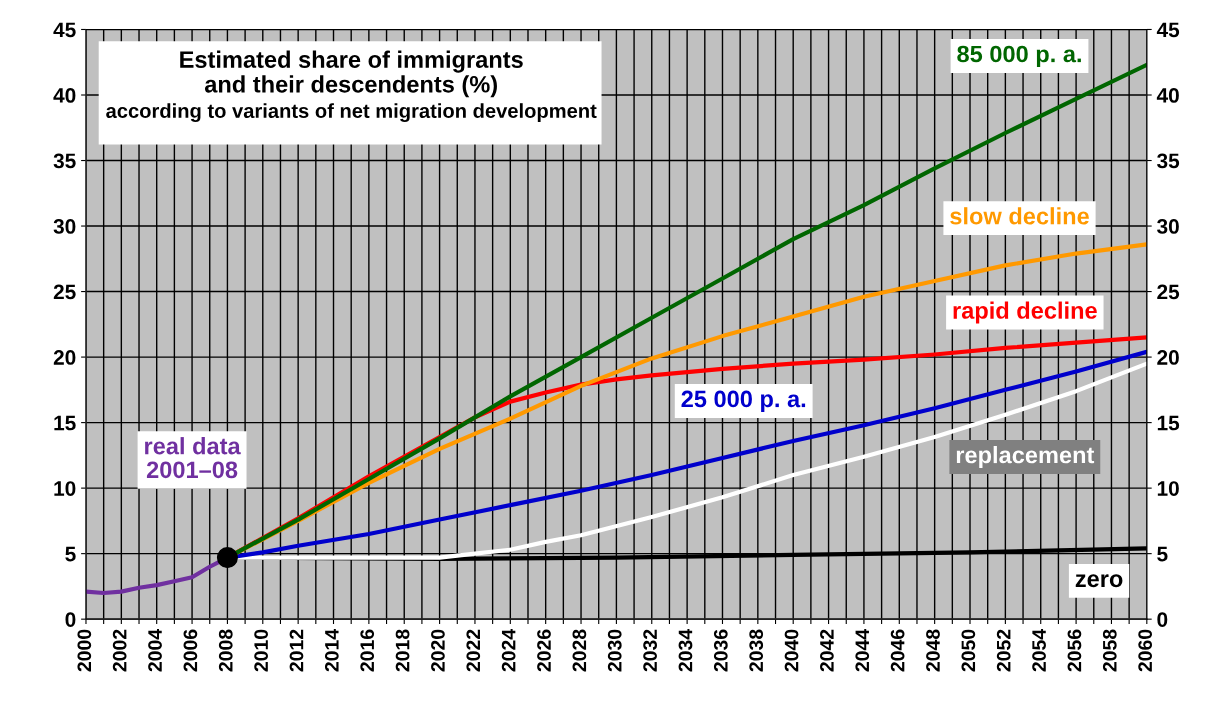  Describe the element at coordinates (579, 650) in the screenshot. I see `x-tick-label: 2028` at that location.